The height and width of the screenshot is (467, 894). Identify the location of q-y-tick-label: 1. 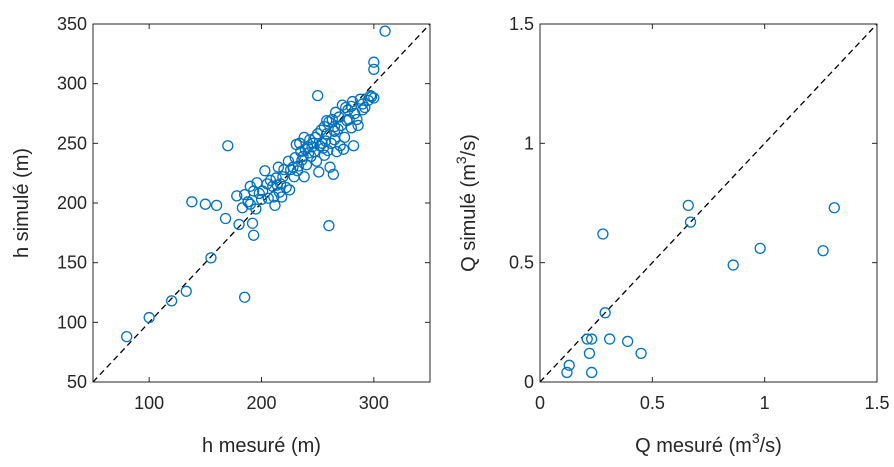
(529, 143).